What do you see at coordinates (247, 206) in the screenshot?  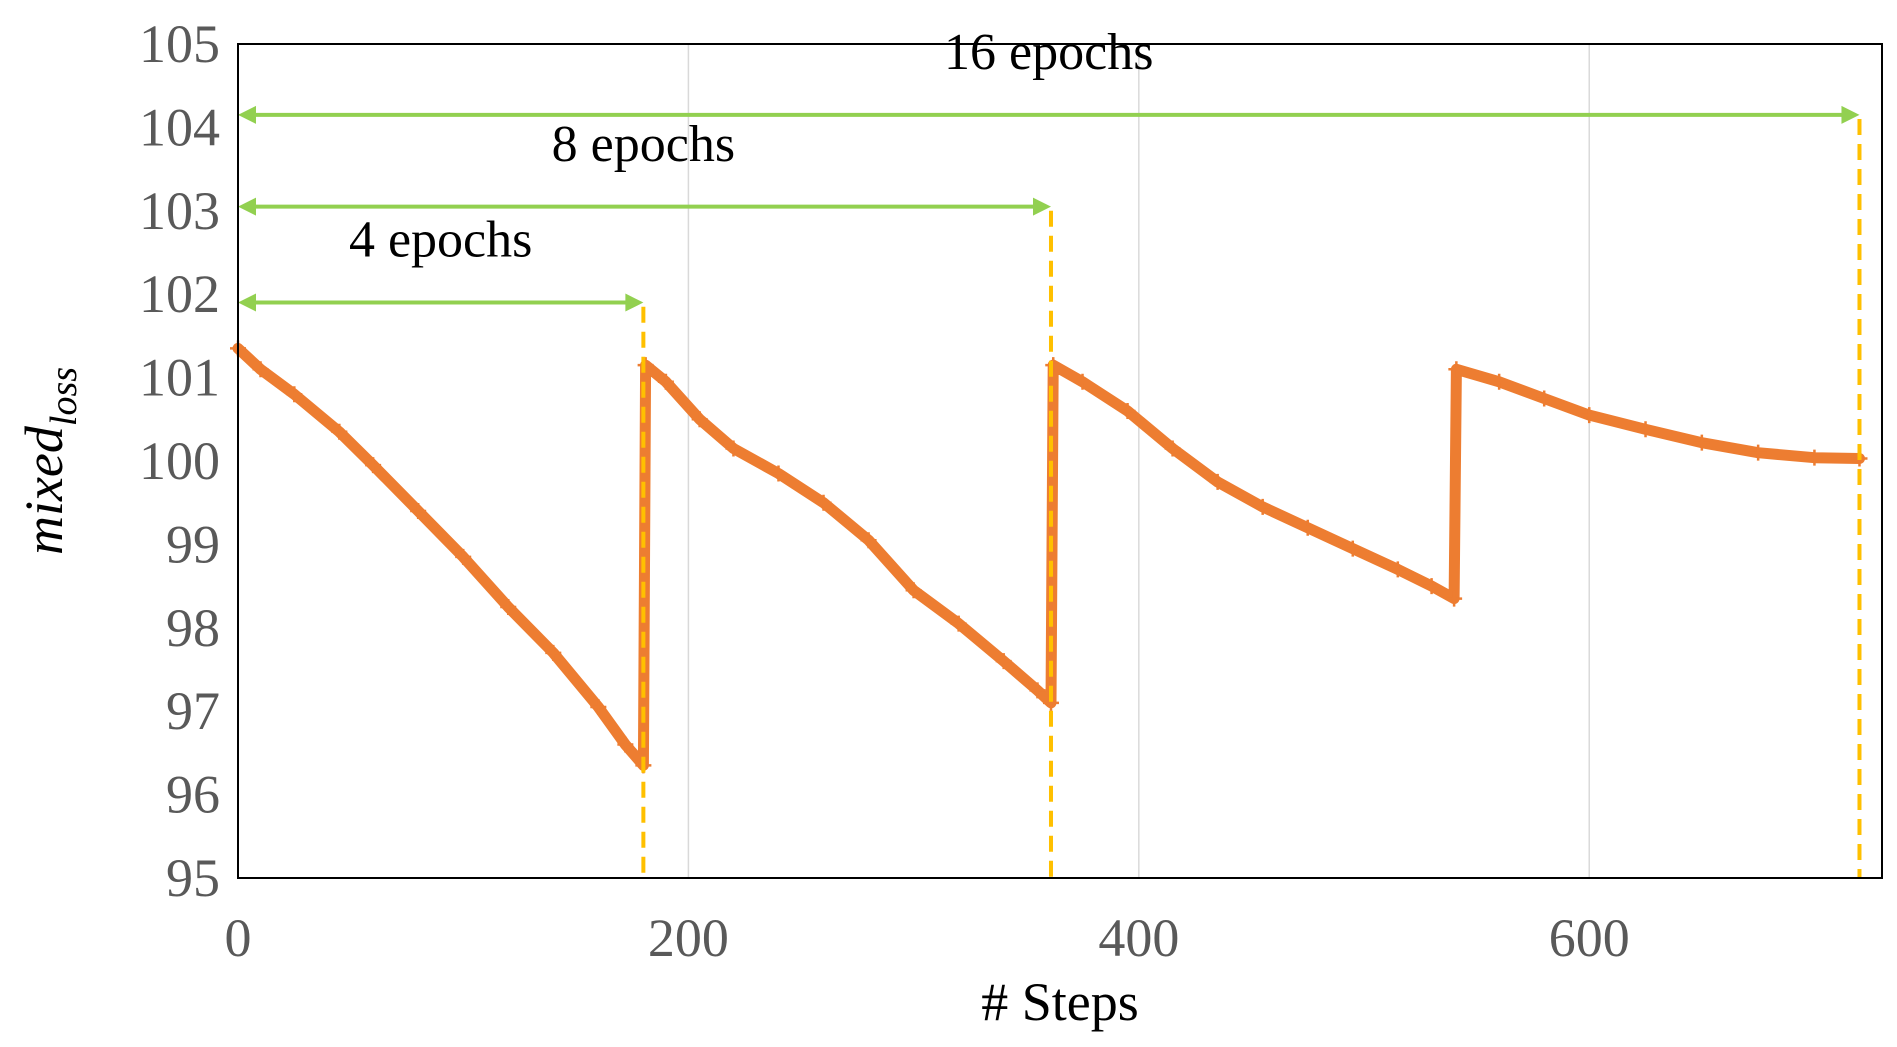 I see `span-1-arrow-left` at bounding box center [247, 206].